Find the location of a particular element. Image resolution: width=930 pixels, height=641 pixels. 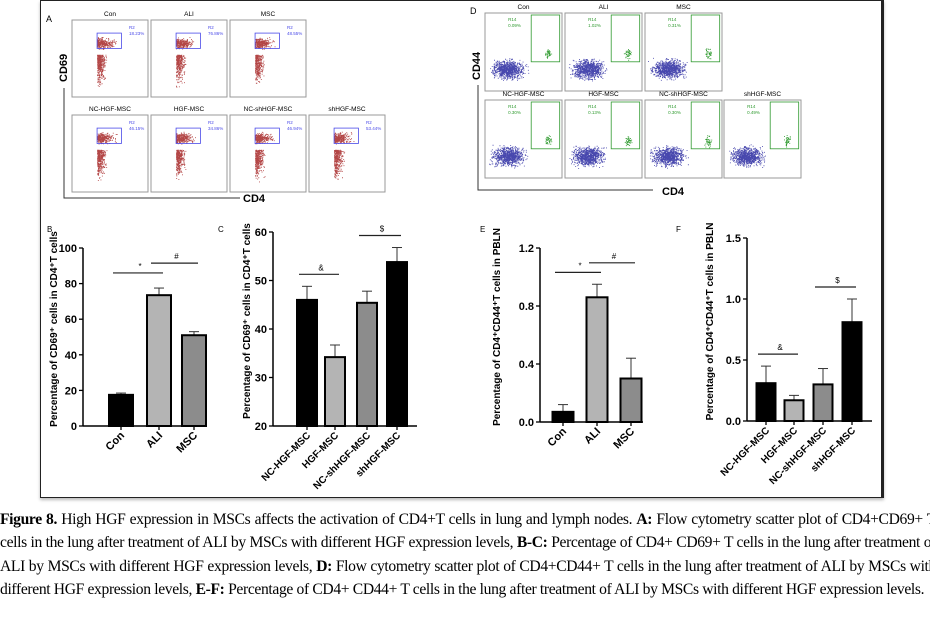

gate-value: 0.09% is located at coordinates (514, 25).